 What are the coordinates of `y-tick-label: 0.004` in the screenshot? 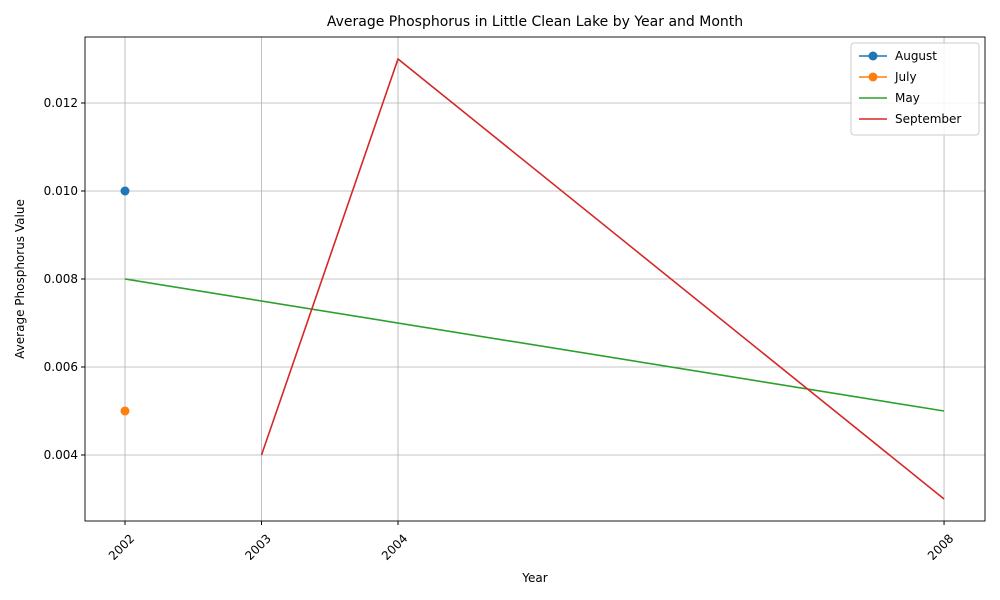 It's located at (61, 455).